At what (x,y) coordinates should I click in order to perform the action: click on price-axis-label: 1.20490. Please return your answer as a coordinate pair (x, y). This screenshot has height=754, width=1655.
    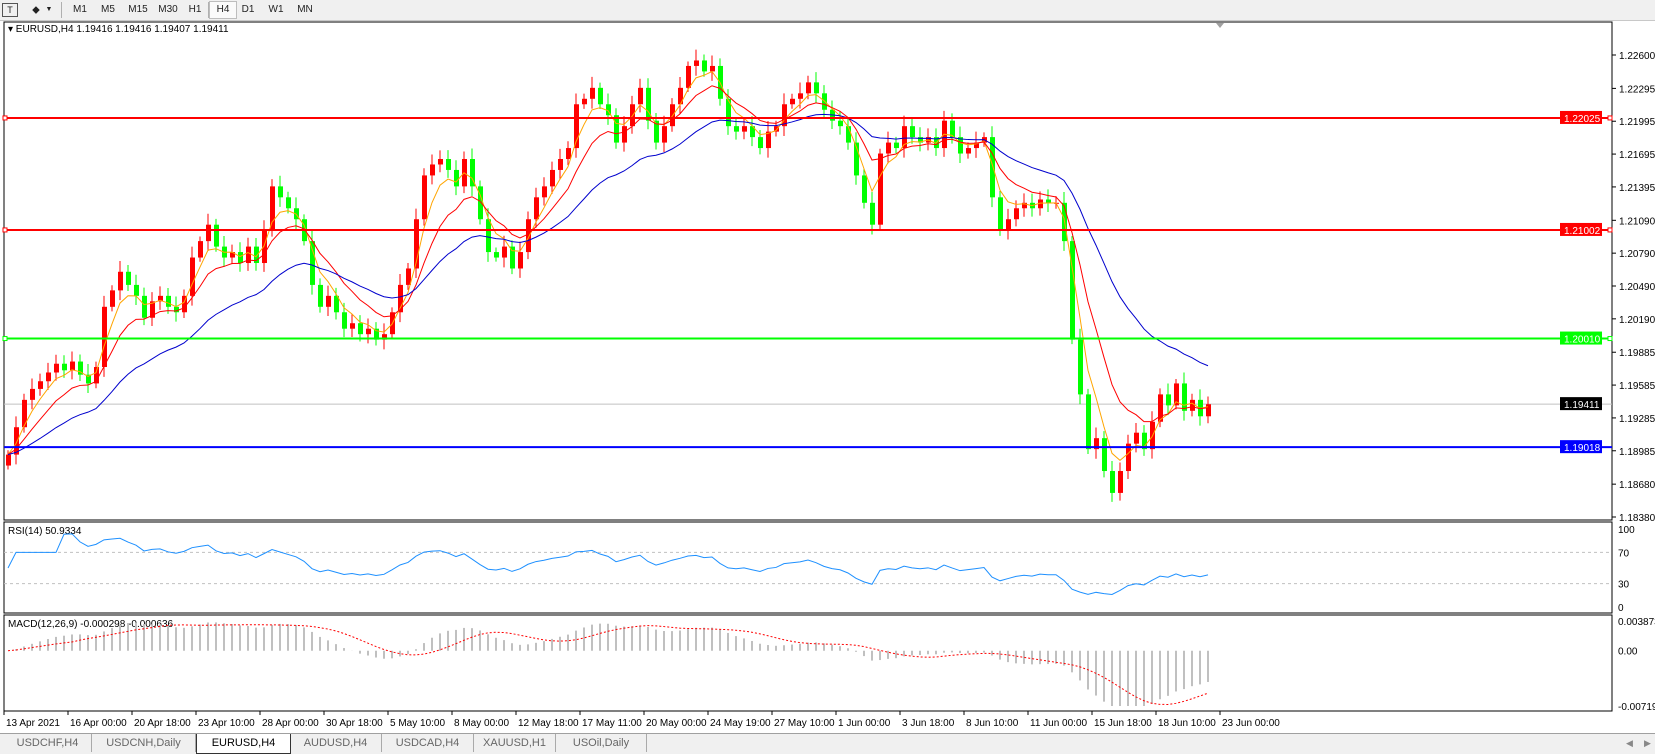
    Looking at the image, I should click on (1637, 287).